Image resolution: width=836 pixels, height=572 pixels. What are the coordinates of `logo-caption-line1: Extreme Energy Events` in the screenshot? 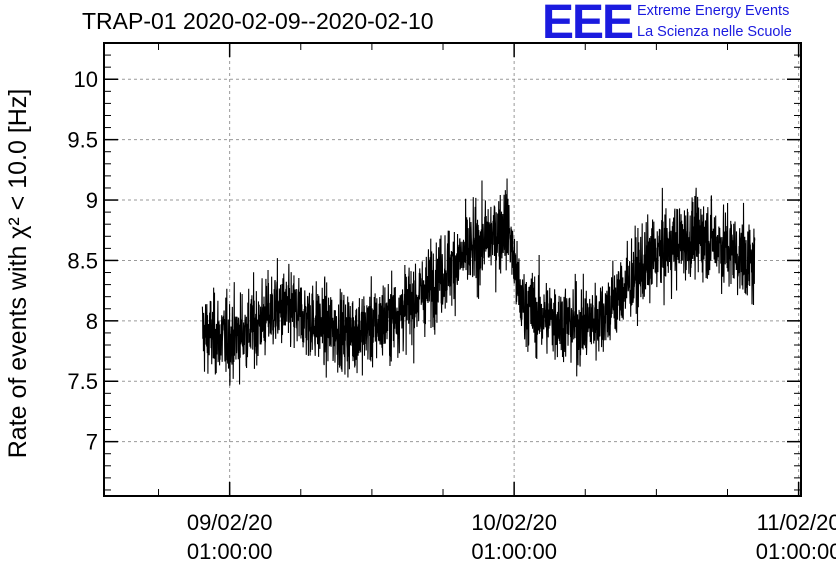 It's located at (713, 11).